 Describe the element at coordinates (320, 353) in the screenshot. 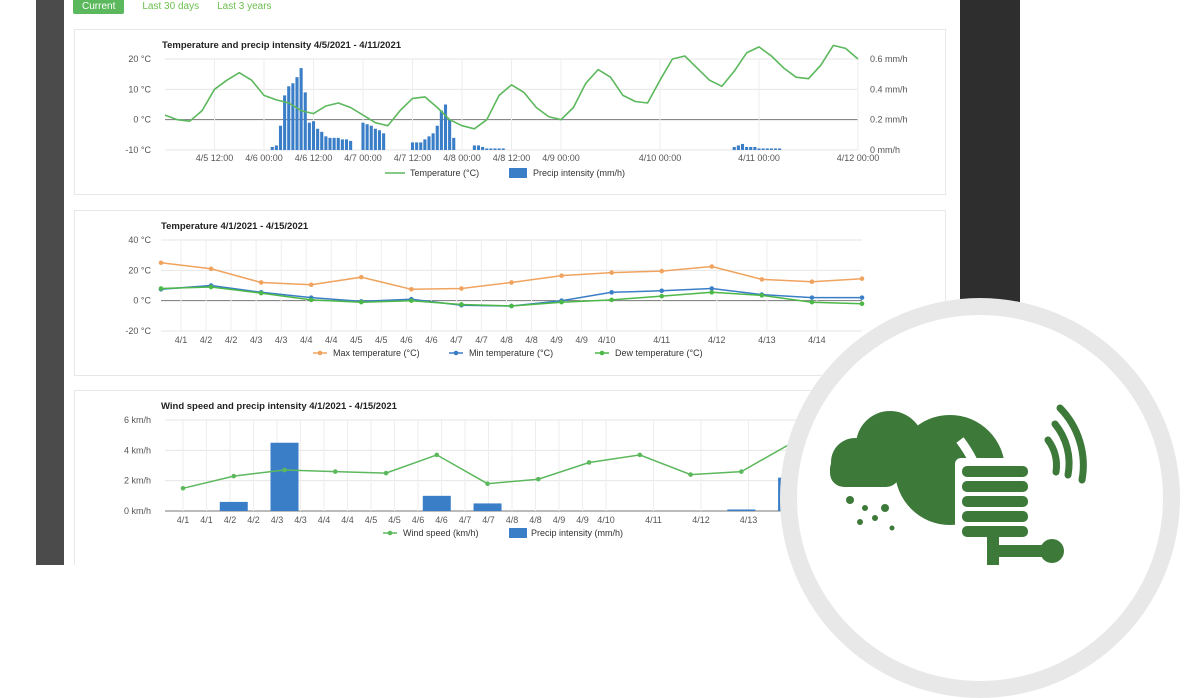

I see `legend-max-temperature-marker` at that location.